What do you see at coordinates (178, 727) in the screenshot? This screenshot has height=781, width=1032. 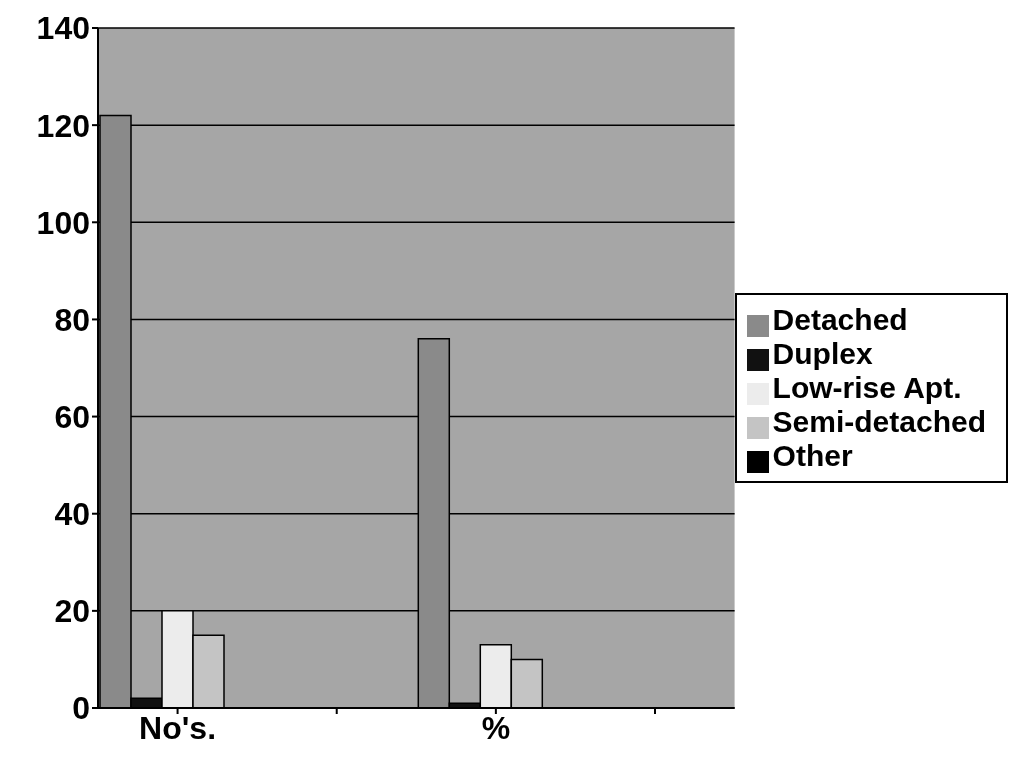 I see `x-tick-label: No's.` at bounding box center [178, 727].